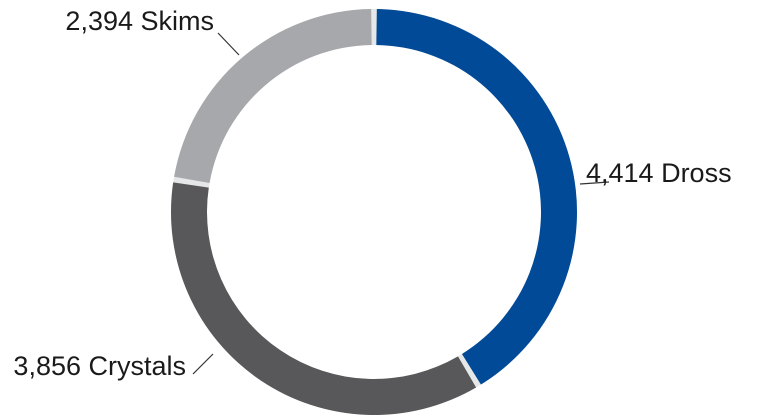 This screenshot has height=418, width=767. What do you see at coordinates (228, 44) in the screenshot?
I see `leader-line-skims` at bounding box center [228, 44].